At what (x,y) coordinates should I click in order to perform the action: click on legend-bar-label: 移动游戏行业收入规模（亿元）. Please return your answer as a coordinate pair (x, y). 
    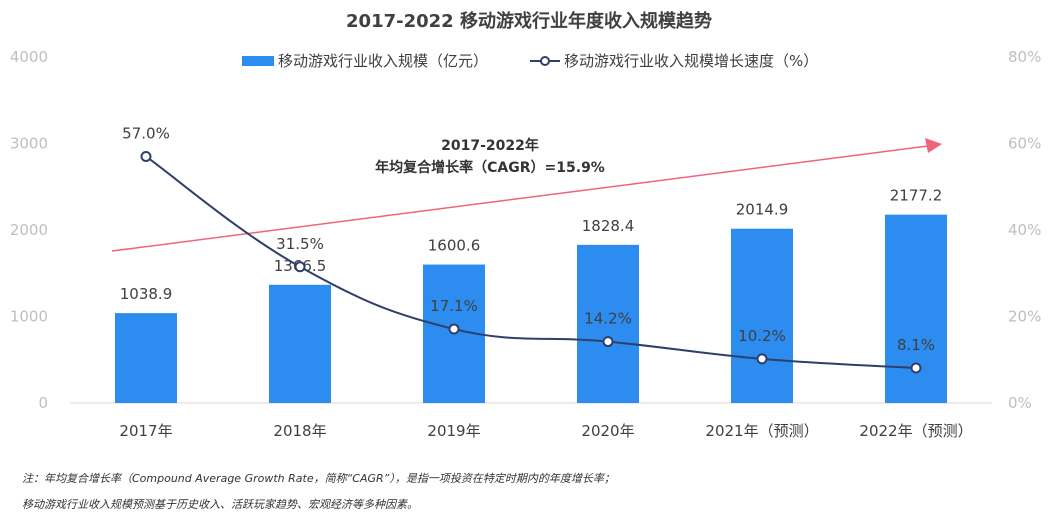
    Looking at the image, I should click on (383, 61).